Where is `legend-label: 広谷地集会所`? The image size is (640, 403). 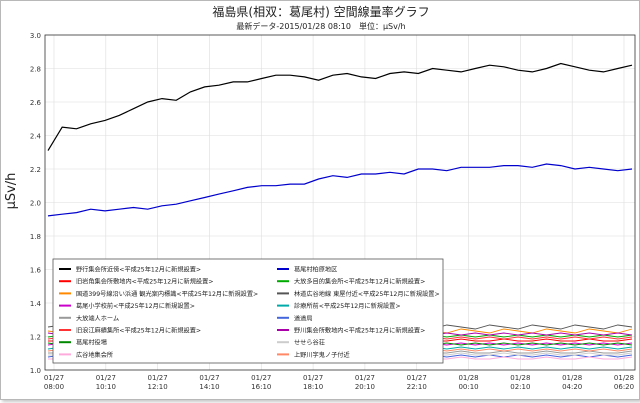 legend-label: 広谷地集会所 is located at coordinates (94, 355).